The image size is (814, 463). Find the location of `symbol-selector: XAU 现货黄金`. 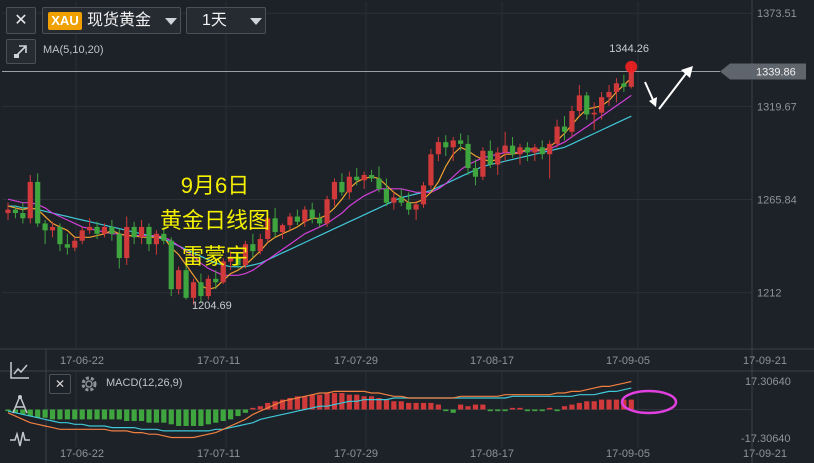

symbol-selector: XAU 现货黄金 is located at coordinates (111, 20).